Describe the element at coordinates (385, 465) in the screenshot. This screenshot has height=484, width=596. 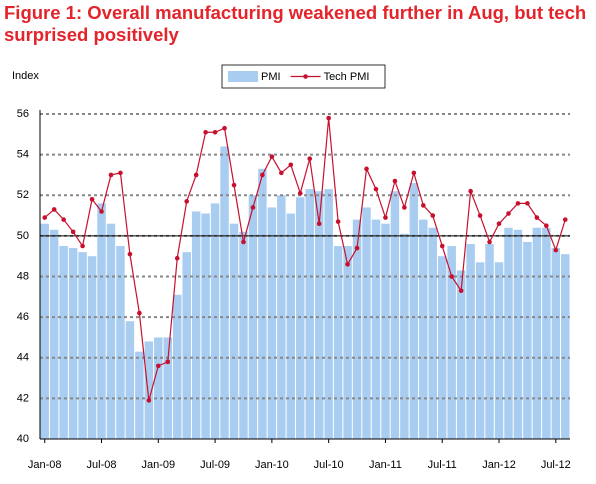
I see `x-tick-label: Jan-11` at that location.